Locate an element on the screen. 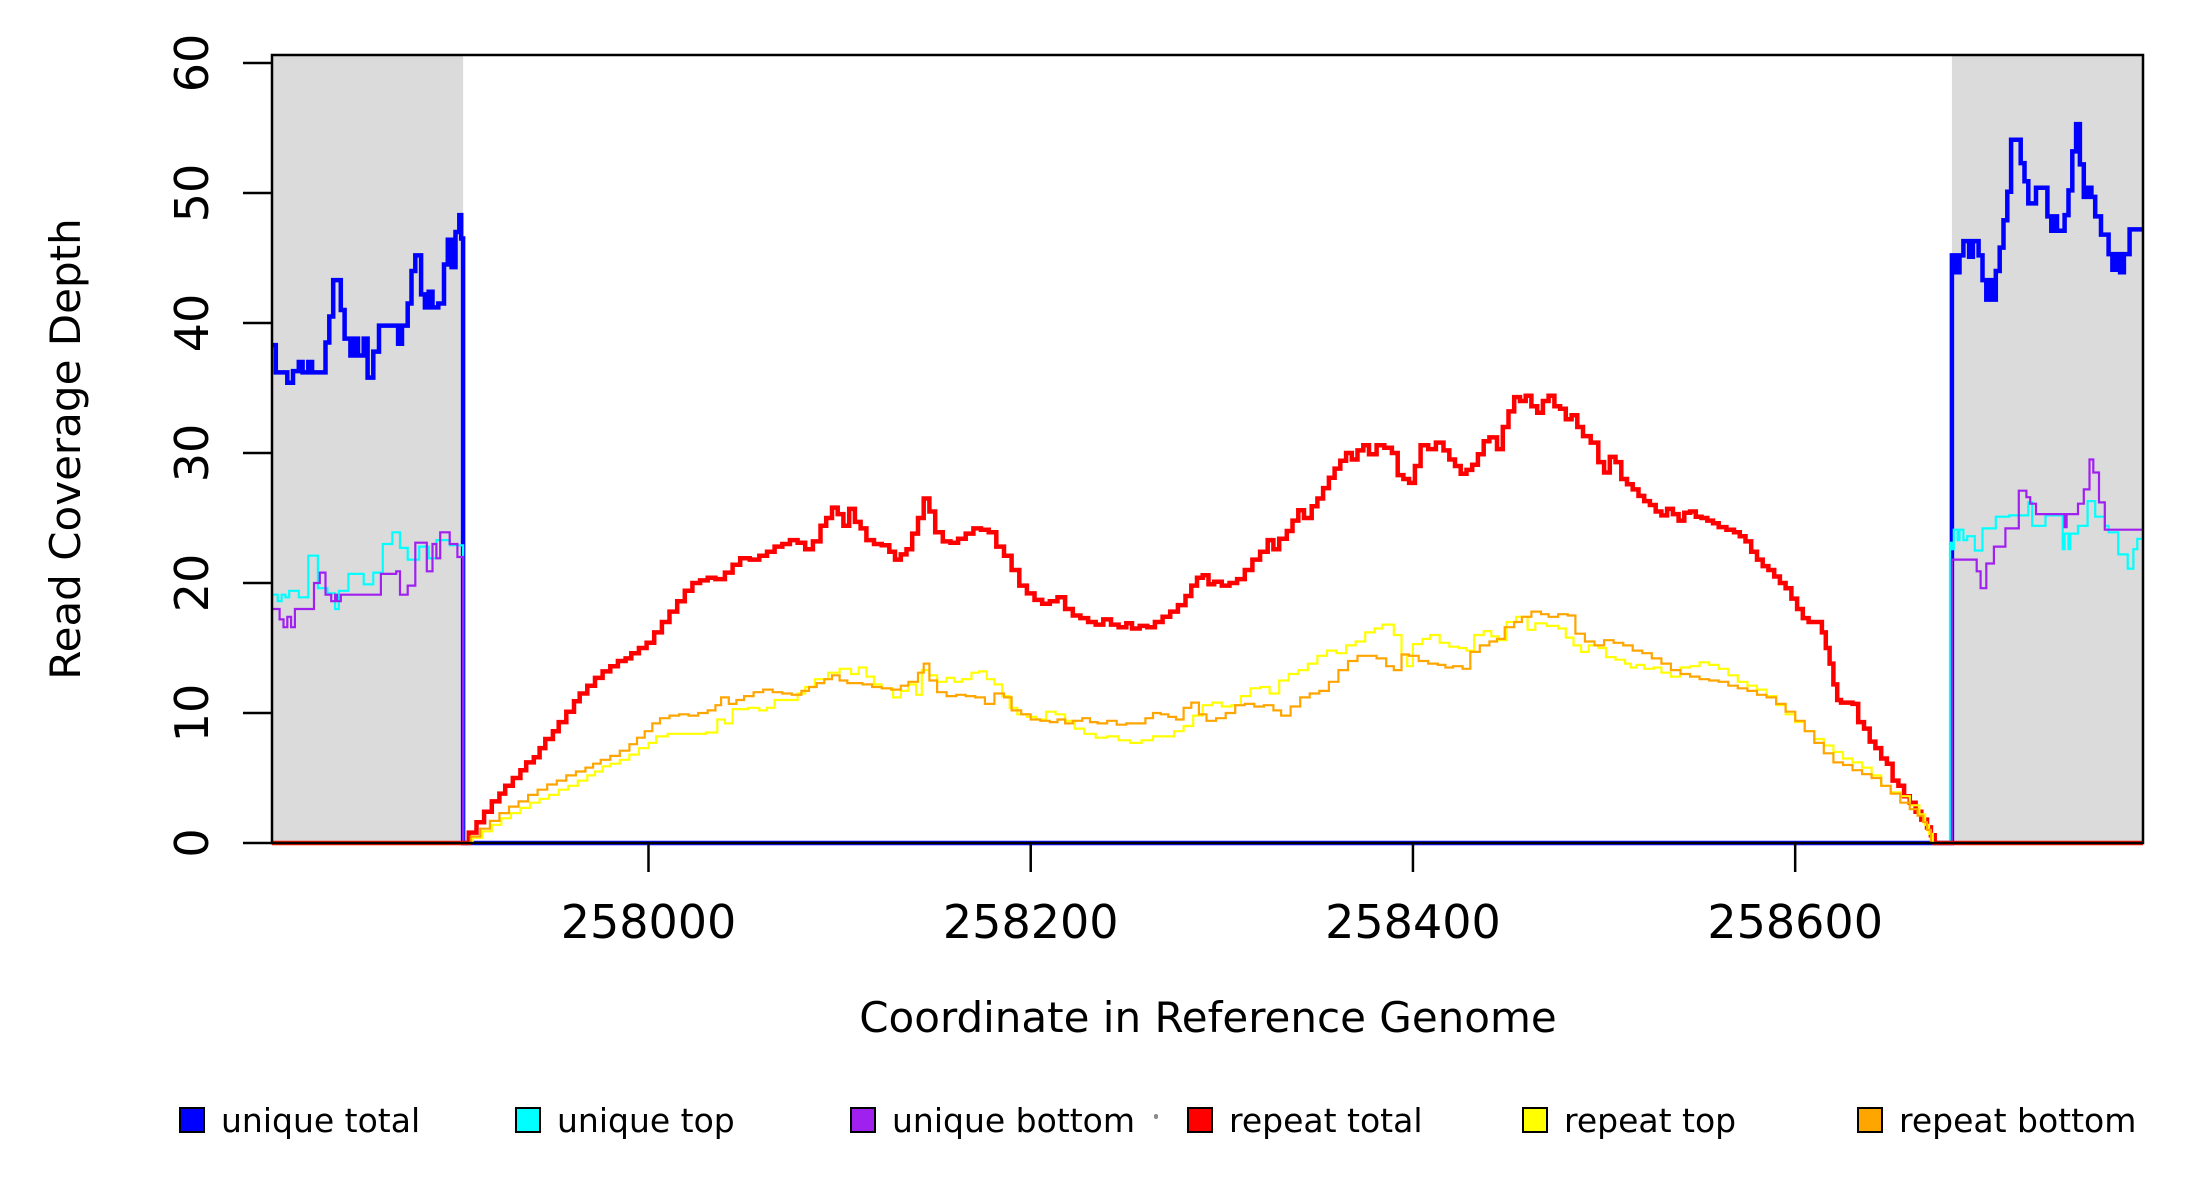 The width and height of the screenshot is (2200, 1200). legend-item-unique-top: unique top is located at coordinates (625, 1120).